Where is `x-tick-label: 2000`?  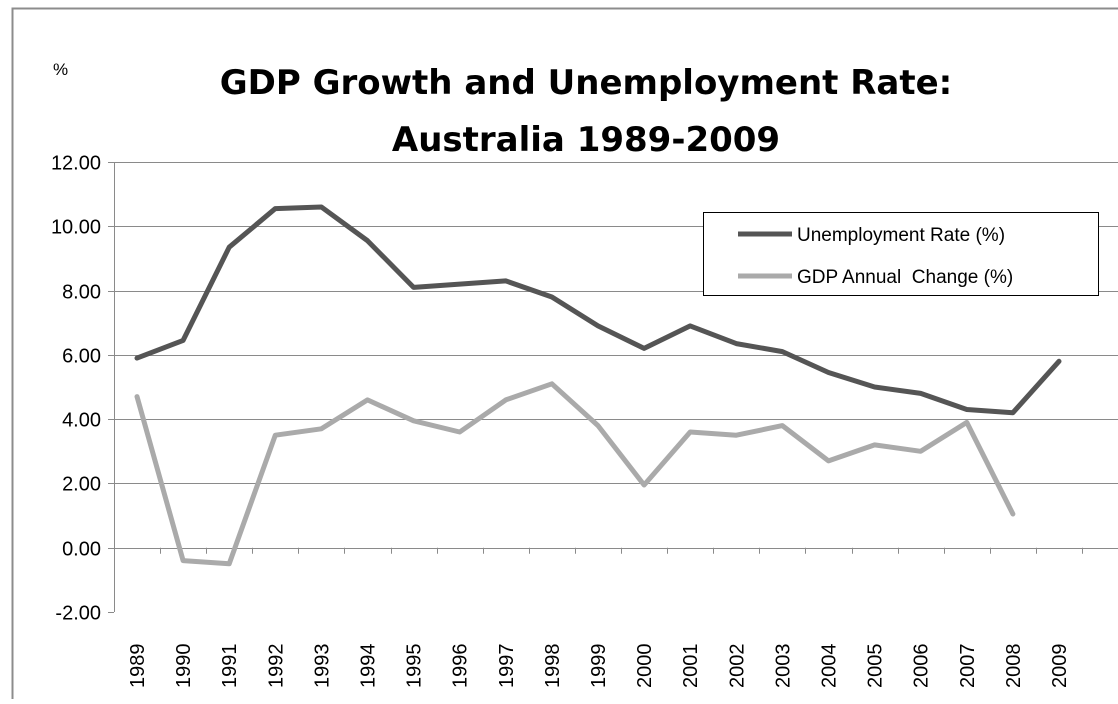 x-tick-label: 2000 is located at coordinates (645, 666).